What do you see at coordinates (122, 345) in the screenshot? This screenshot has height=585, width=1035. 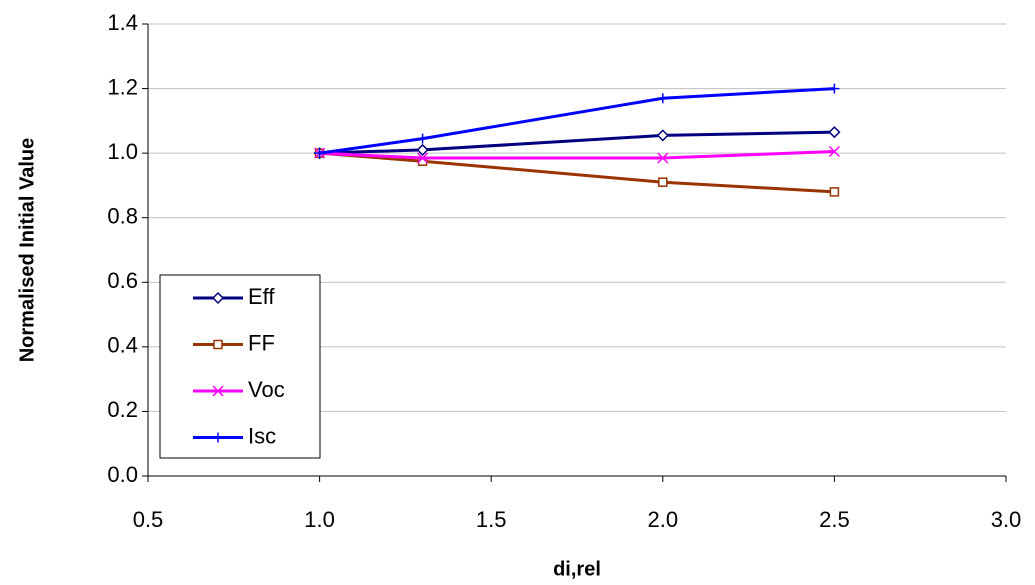 I see `y-tick-label: 0.4` at bounding box center [122, 345].